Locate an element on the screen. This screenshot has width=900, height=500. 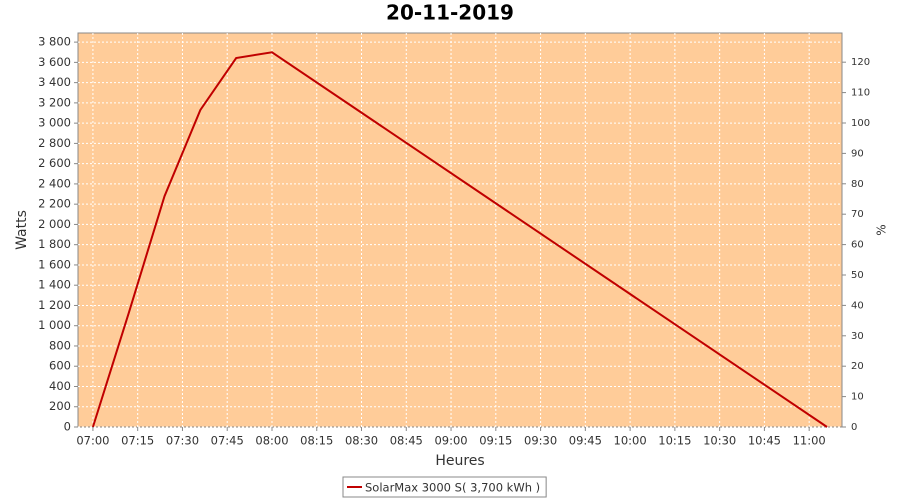
legend-box is located at coordinates (444, 487).